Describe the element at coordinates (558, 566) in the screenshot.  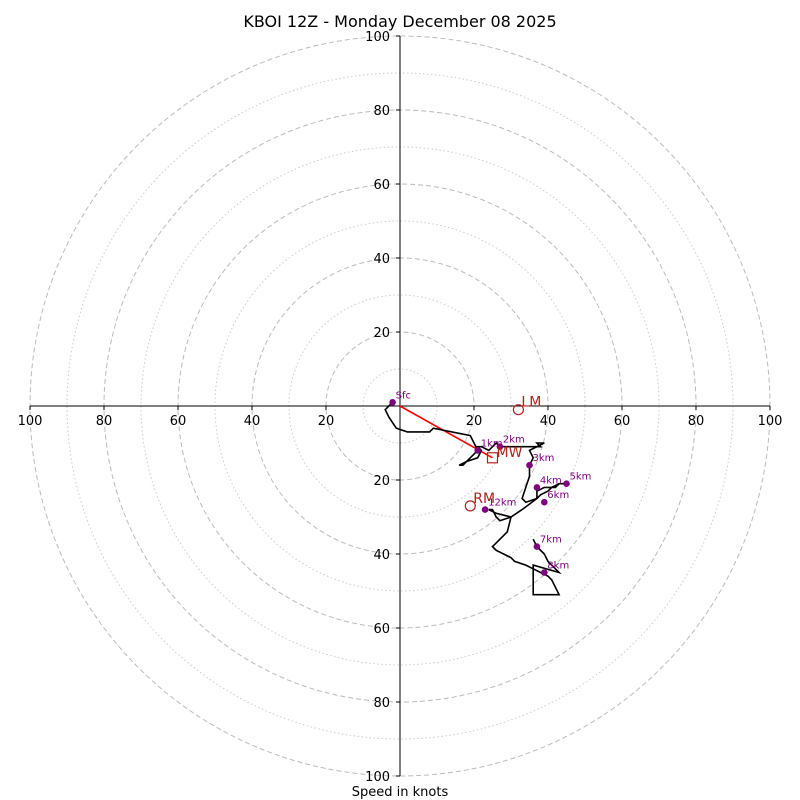
I see `height-marker-label: 8km` at that location.